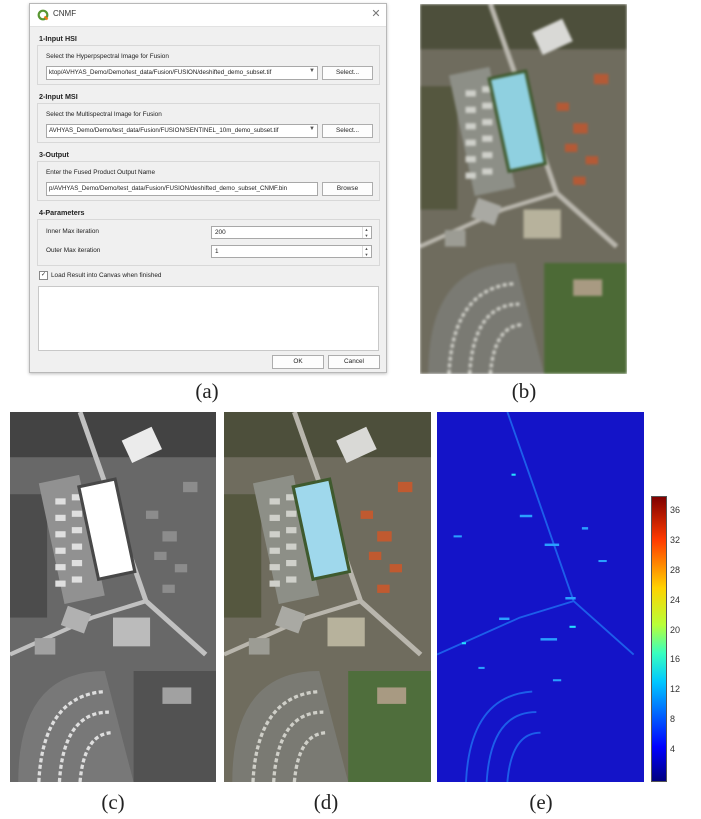 The height and width of the screenshot is (819, 701). Describe the element at coordinates (673, 719) in the screenshot. I see `colorbar-tick-label: 8` at that location.